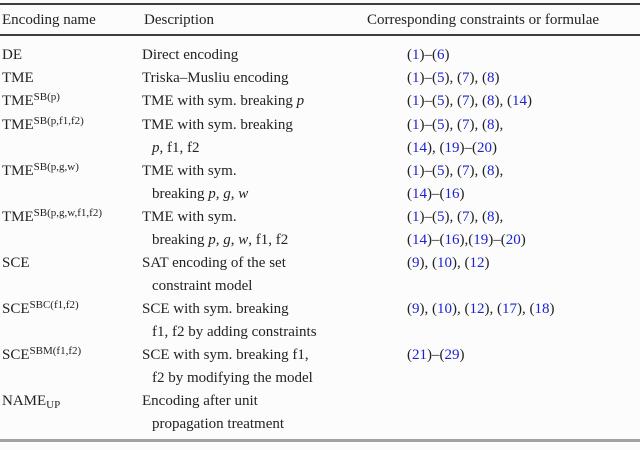 The height and width of the screenshot is (450, 640). Describe the element at coordinates (24, 401) in the screenshot. I see `encoding-name-base: NAME` at that location.